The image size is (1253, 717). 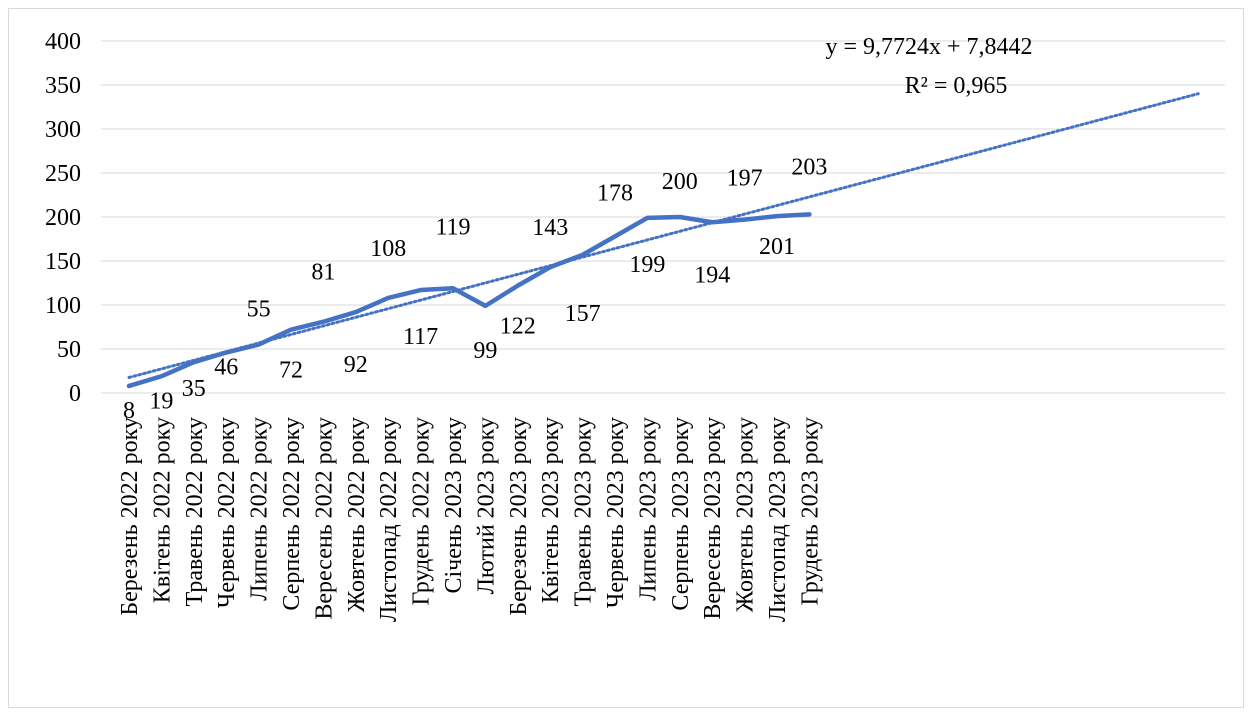 What do you see at coordinates (647, 265) in the screenshot?
I see `data-label: 199` at bounding box center [647, 265].